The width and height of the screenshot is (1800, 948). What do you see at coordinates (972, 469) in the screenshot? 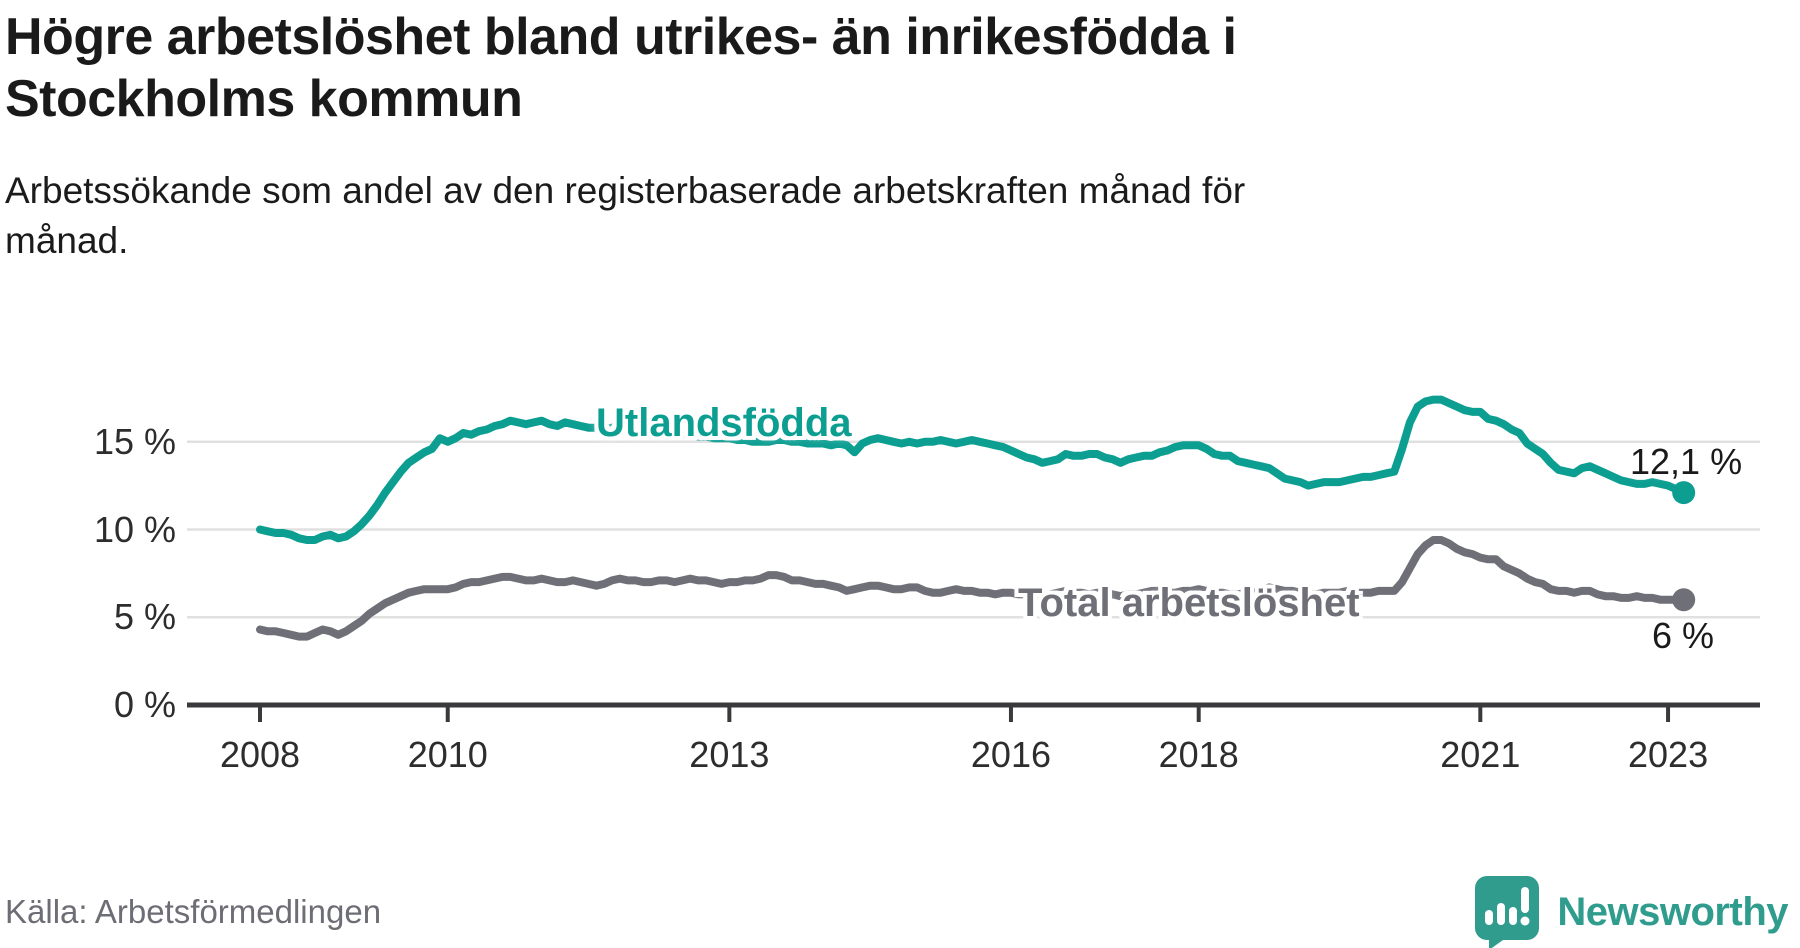
I see `series-line-utlandsfodda` at bounding box center [972, 469].